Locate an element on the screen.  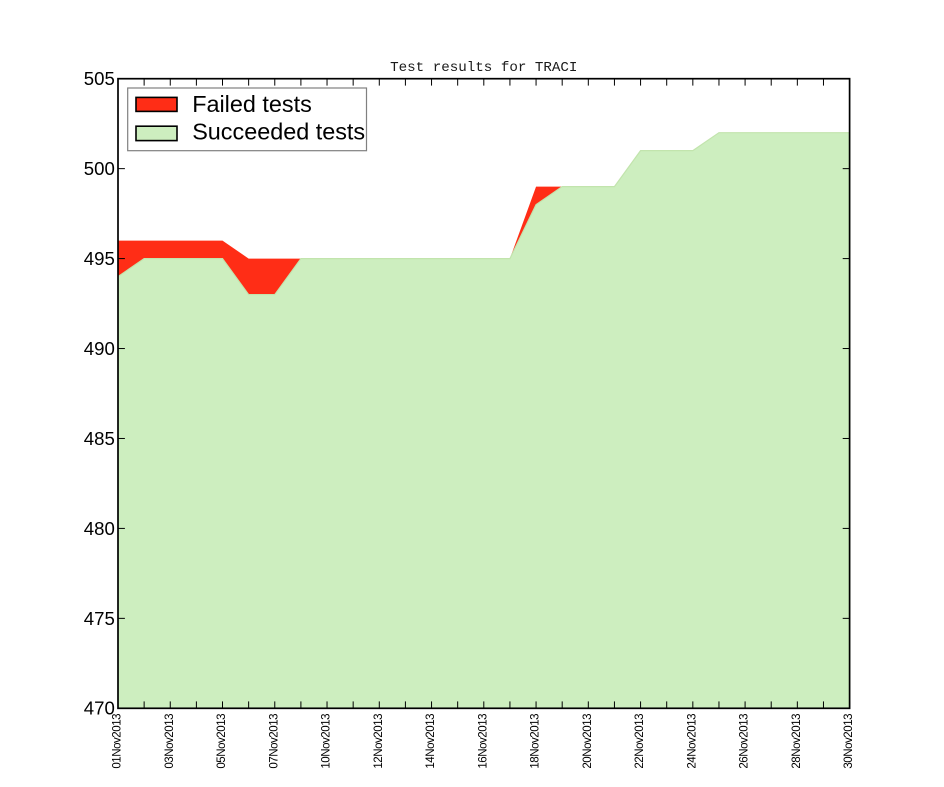
svg-text: 24Nov2013 is located at coordinates (692, 741).